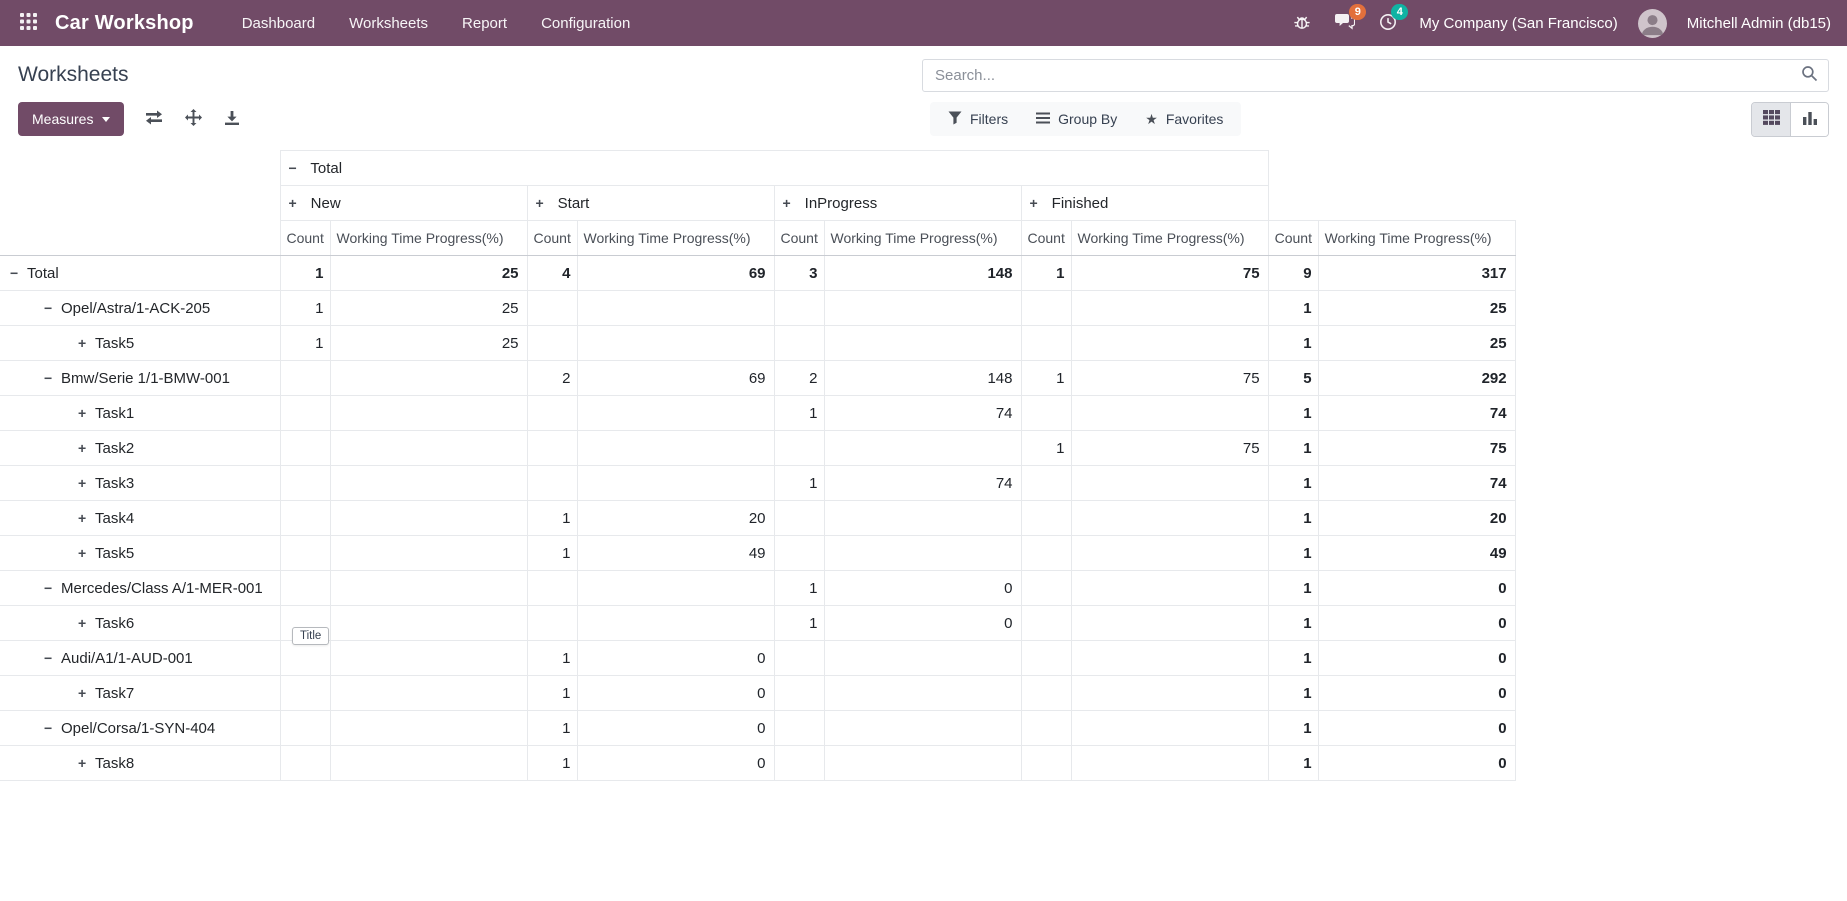 Image resolution: width=1847 pixels, height=901 pixels. What do you see at coordinates (140, 728) in the screenshot?
I see `row-header: − Opel/Corsa/1-SYN-404` at bounding box center [140, 728].